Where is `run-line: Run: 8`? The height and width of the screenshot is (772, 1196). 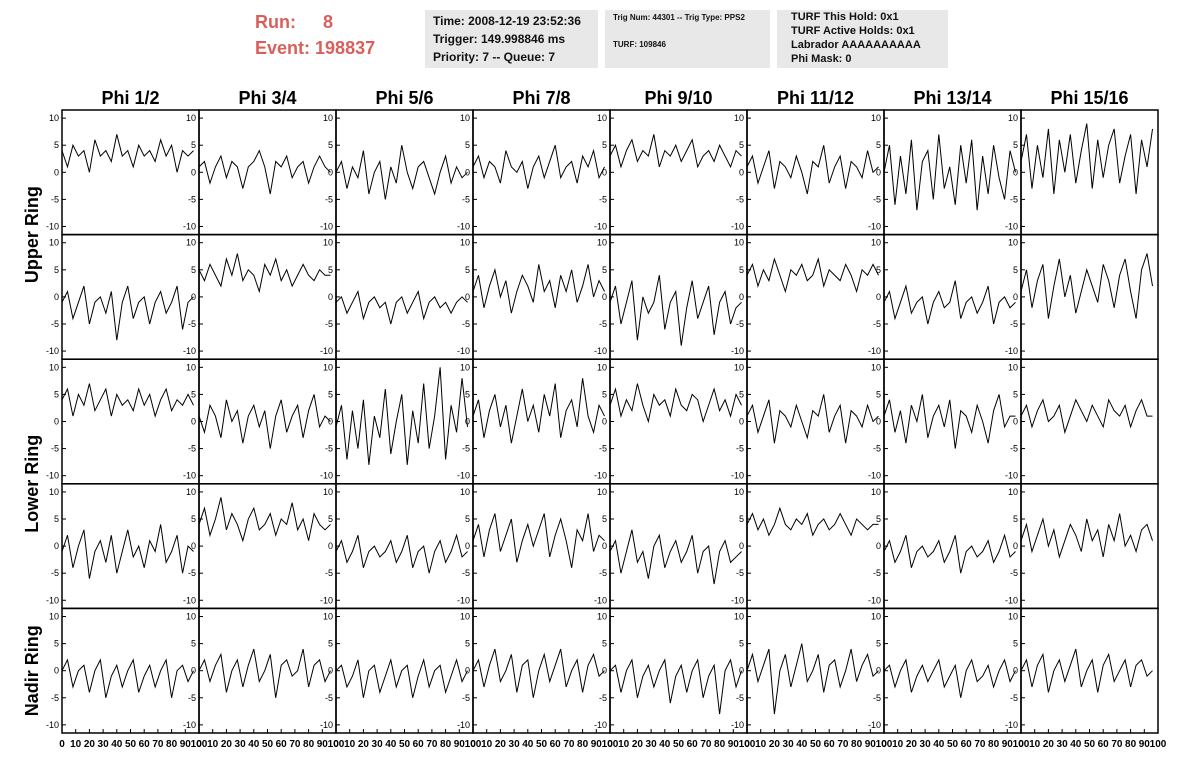
run-line: Run: 8 is located at coordinates (294, 22).